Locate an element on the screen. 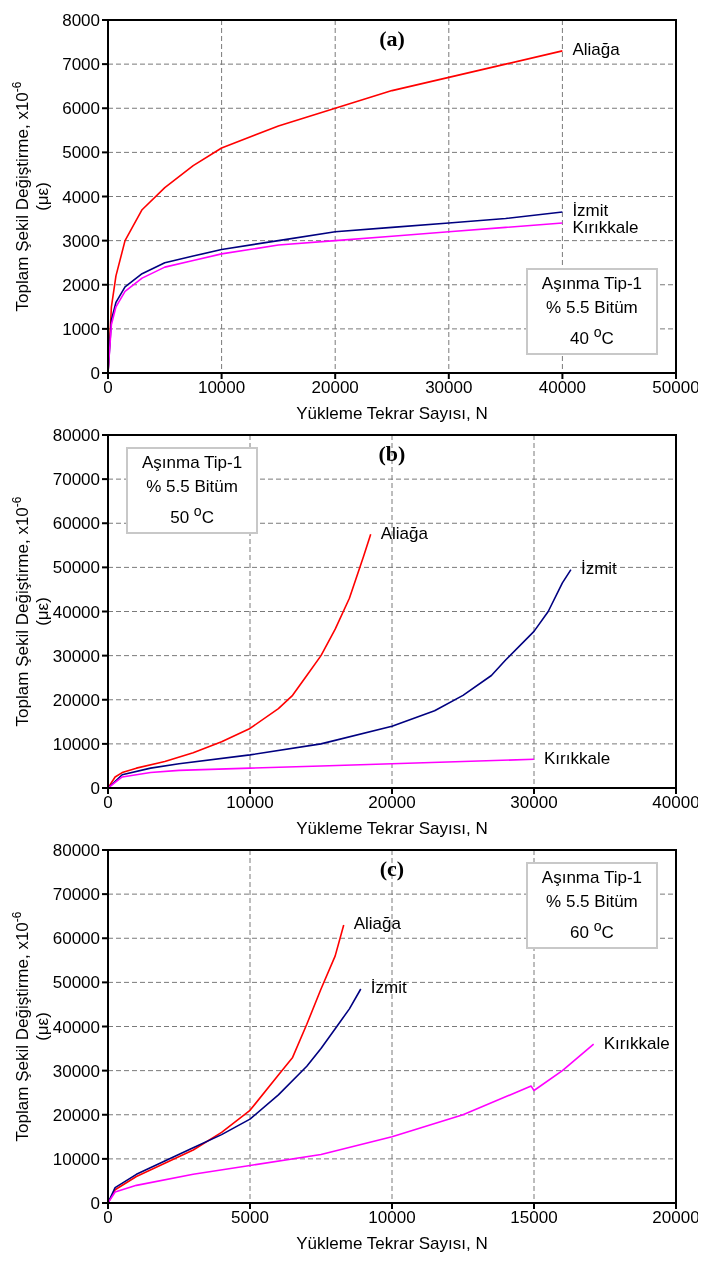 This screenshot has width=704, height=1266. x-tick-label: 15000 is located at coordinates (534, 1218).